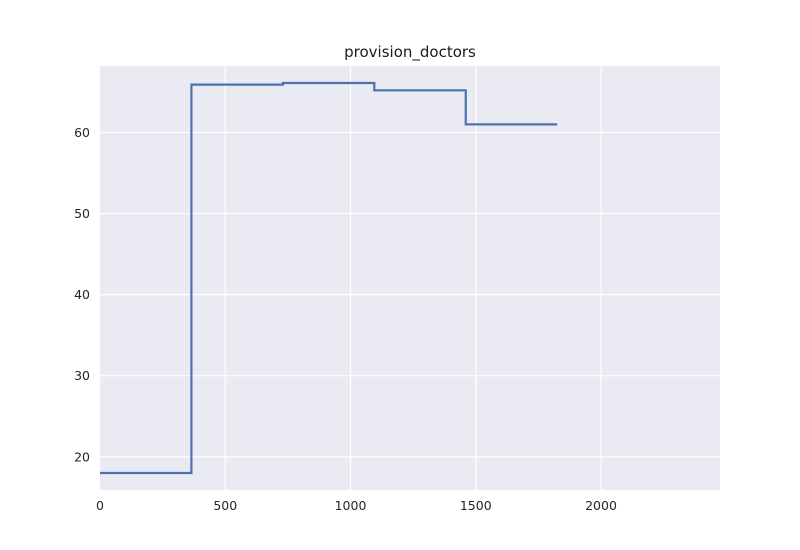 This screenshot has height=550, width=800. What do you see at coordinates (82, 213) in the screenshot?
I see `y-tick-label: 50` at bounding box center [82, 213].